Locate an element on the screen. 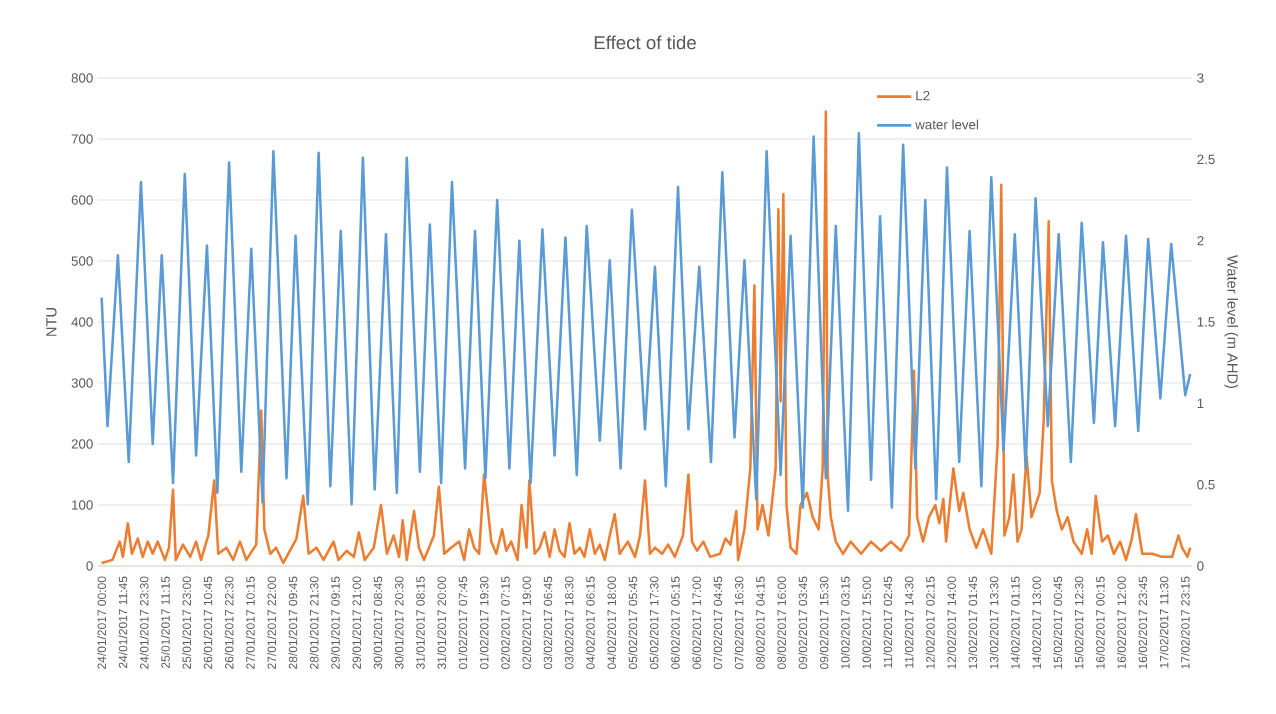 This screenshot has height=714, width=1276. x-tick-label: 16/02/2017 12:00 is located at coordinates (1121, 622).